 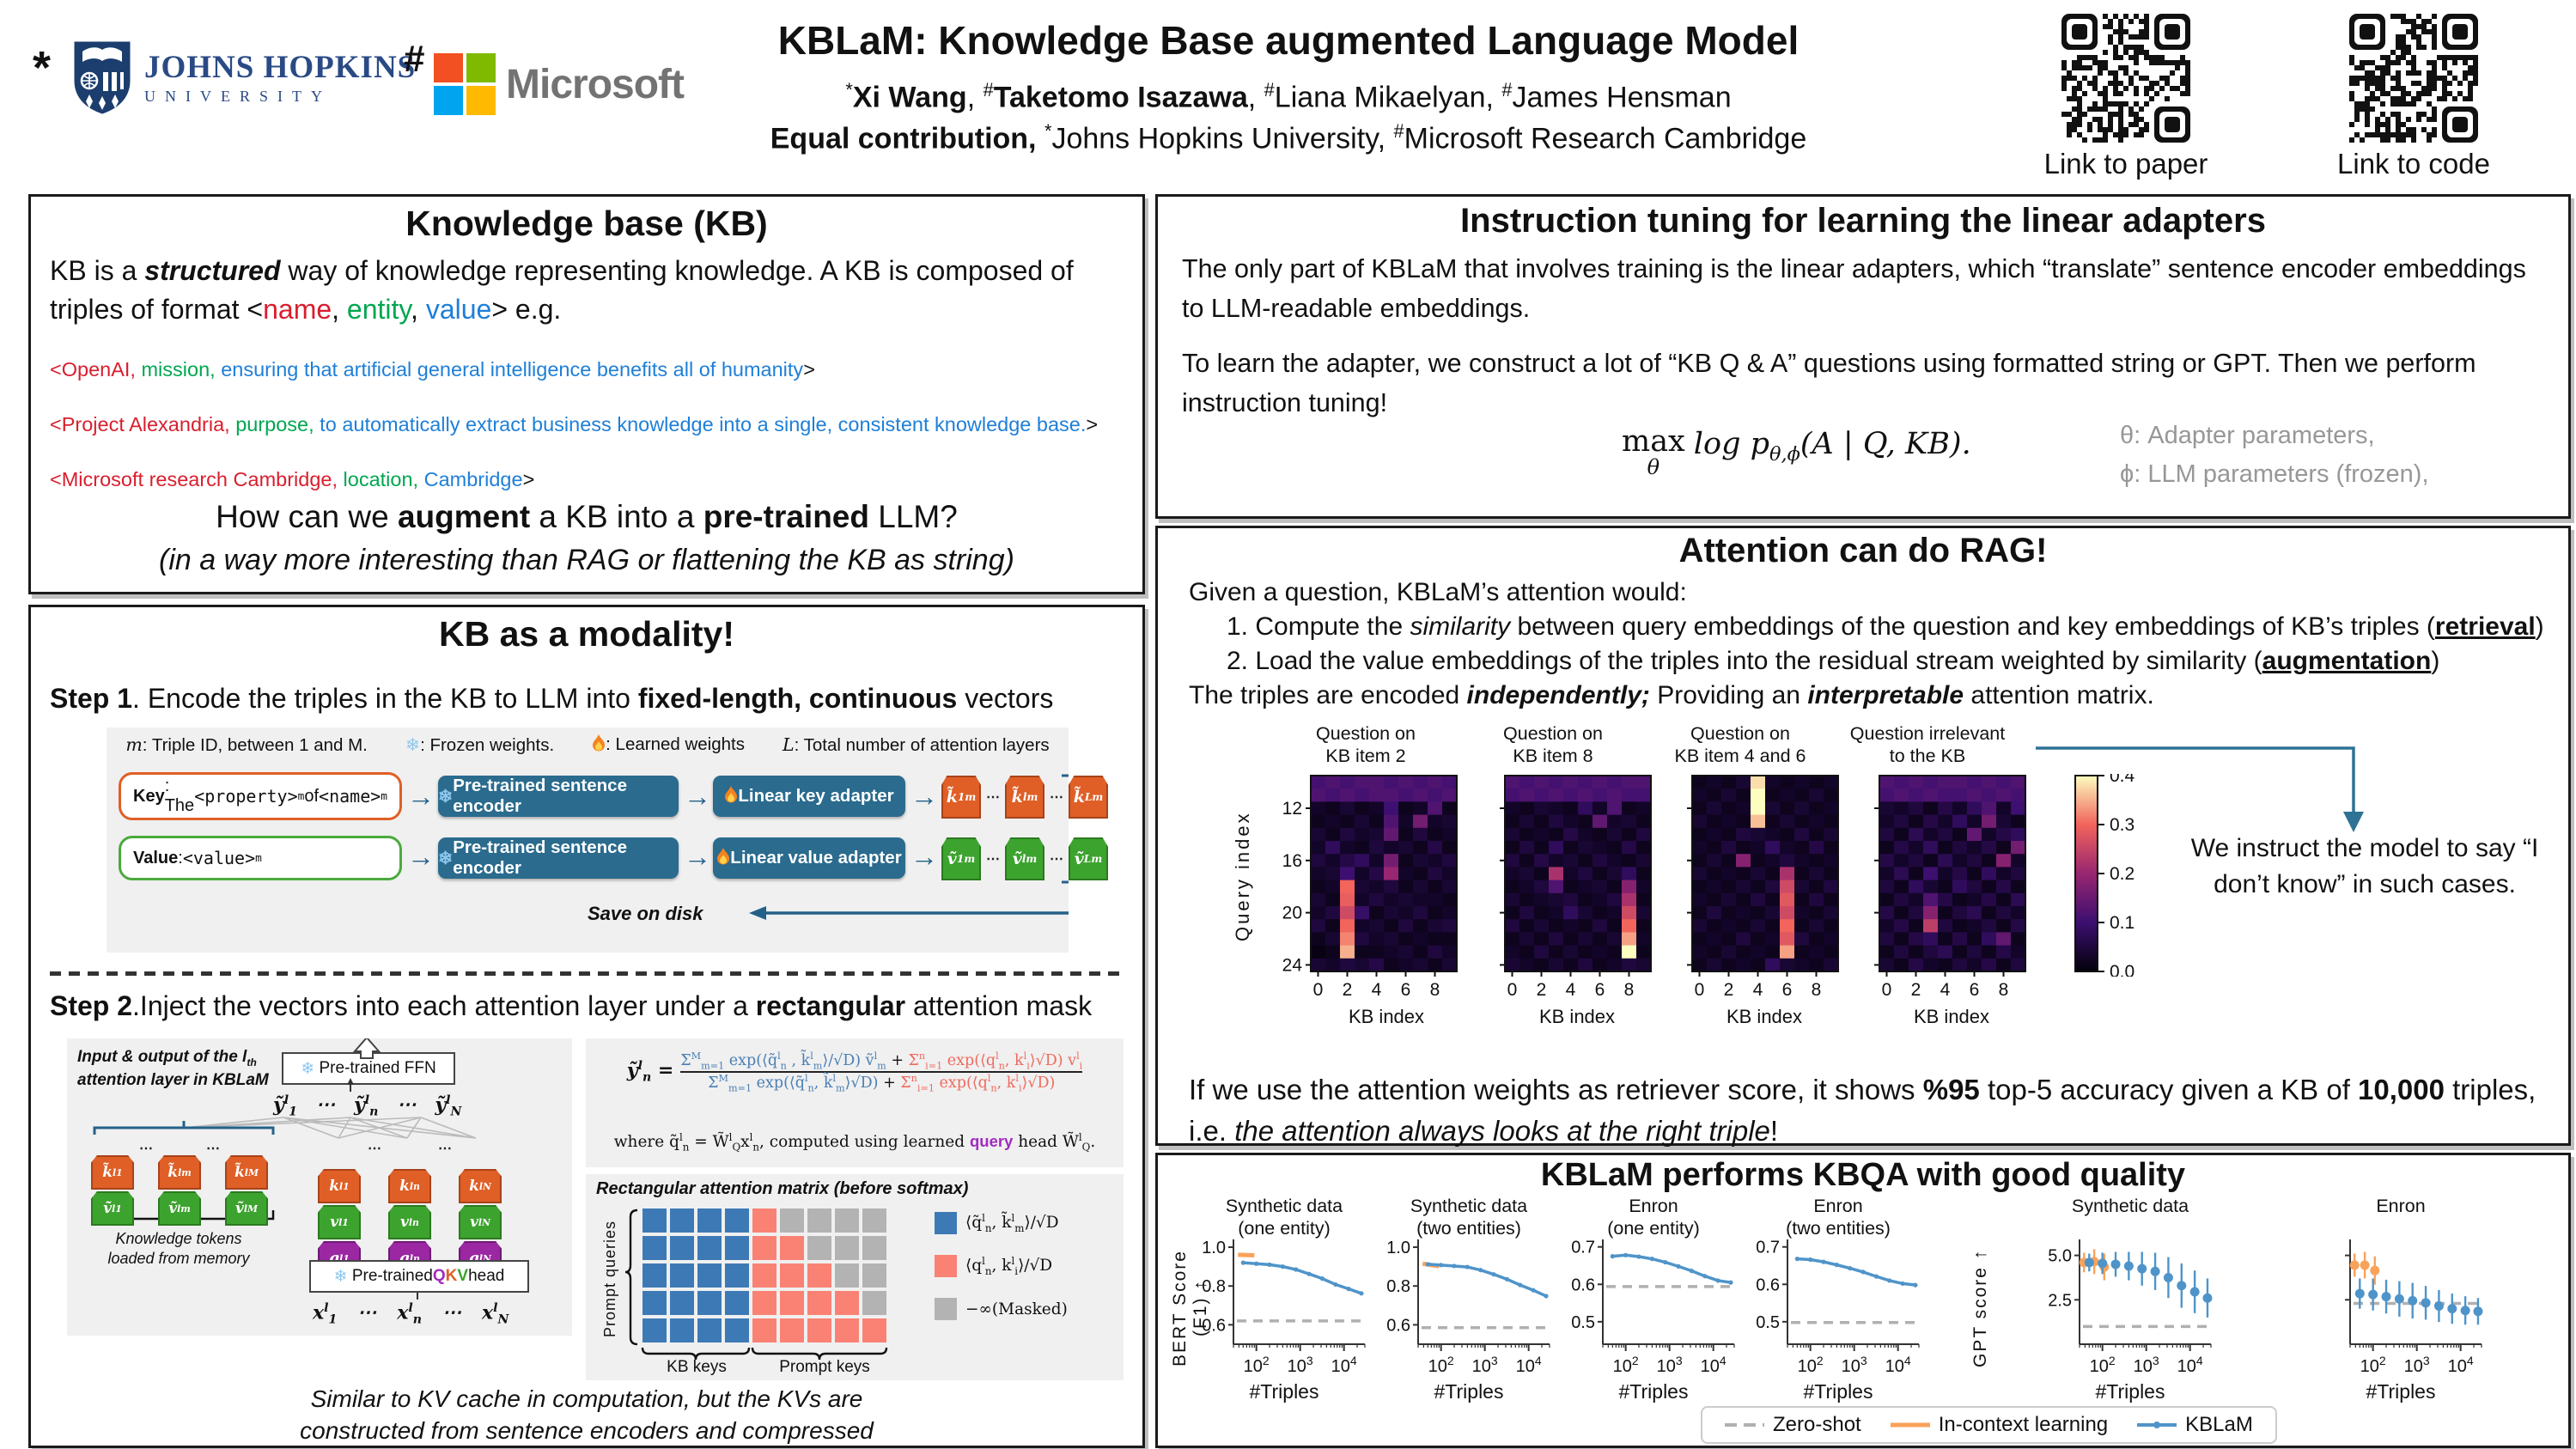 What do you see at coordinates (178, 1249) in the screenshot?
I see `knowledge-tokens-caption: Knowledge tokens loaded from memory` at bounding box center [178, 1249].